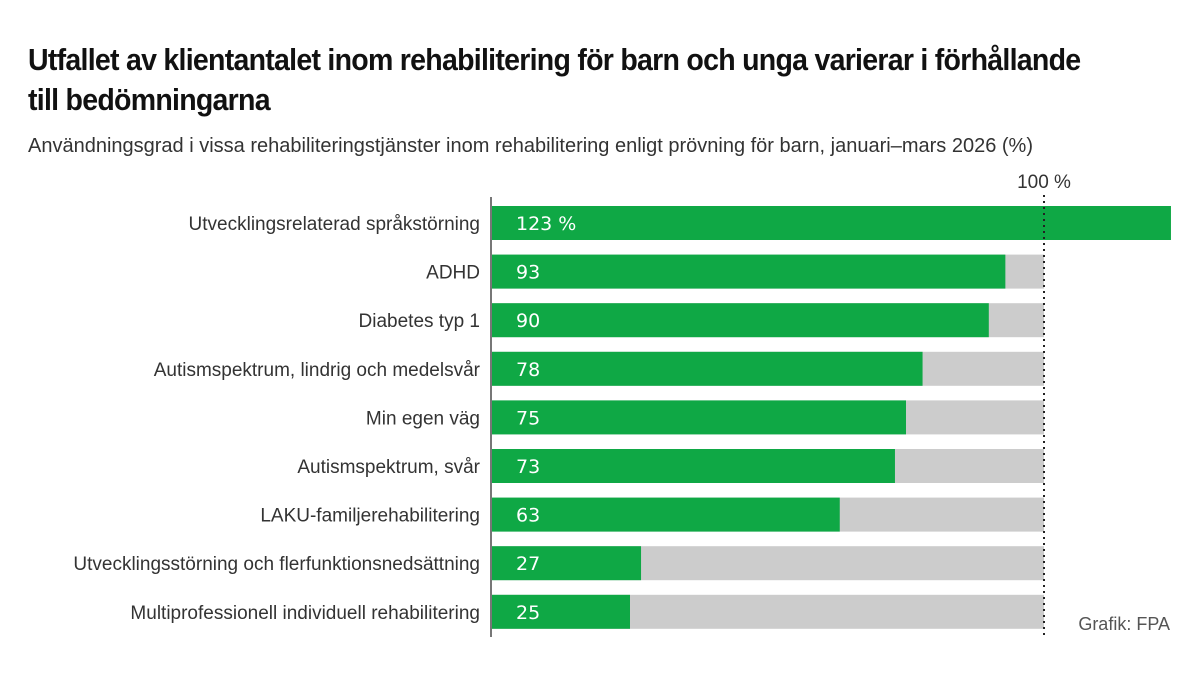  I want to click on bar-value-label: 63, so click(528, 516).